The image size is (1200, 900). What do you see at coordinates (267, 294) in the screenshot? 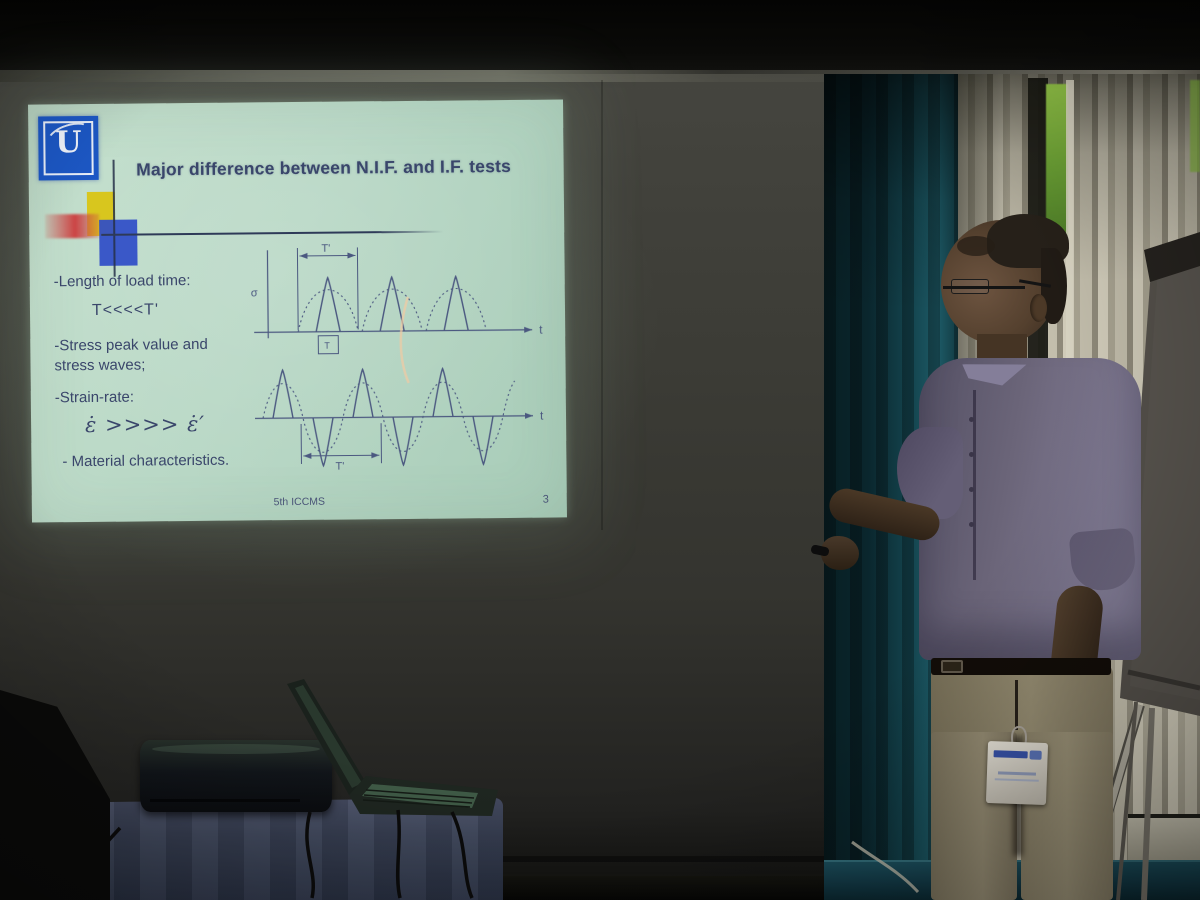
I see `top-y-axis` at bounding box center [267, 294].